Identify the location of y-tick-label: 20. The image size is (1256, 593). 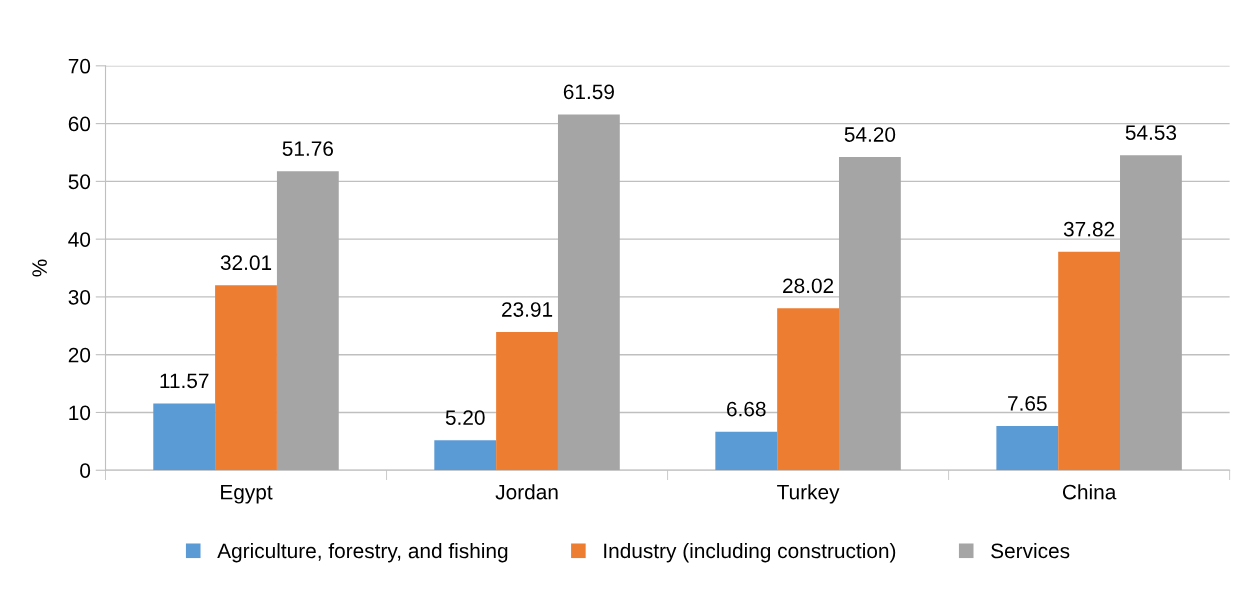
(79, 355).